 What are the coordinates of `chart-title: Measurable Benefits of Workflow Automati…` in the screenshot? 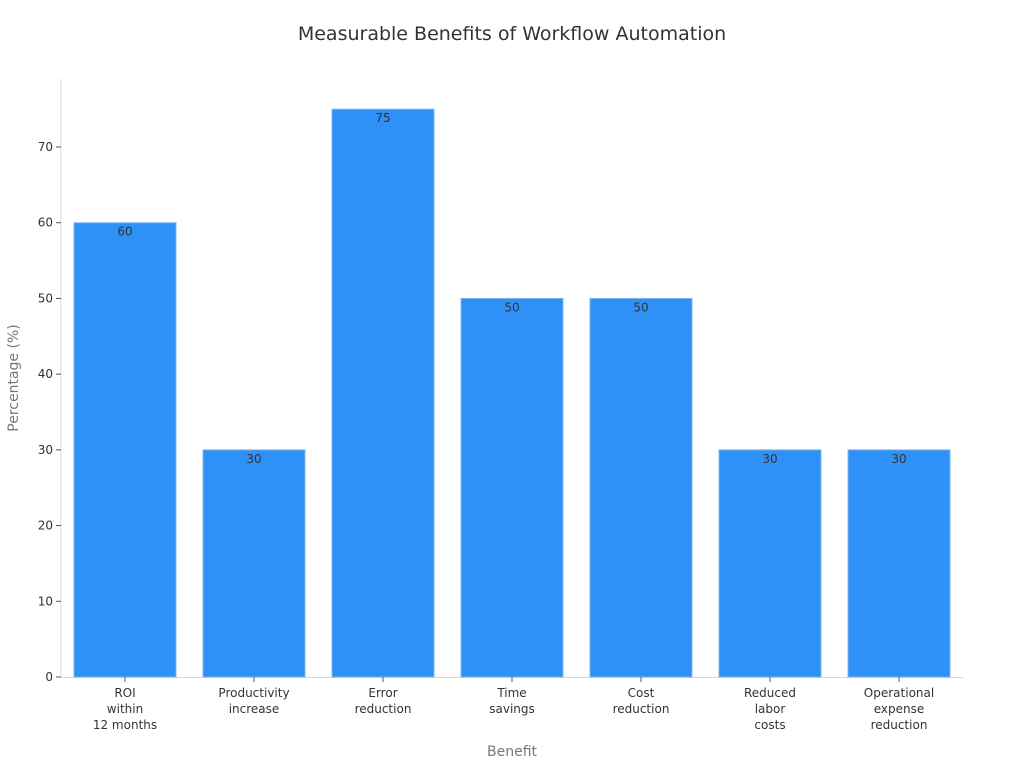 It's located at (512, 34).